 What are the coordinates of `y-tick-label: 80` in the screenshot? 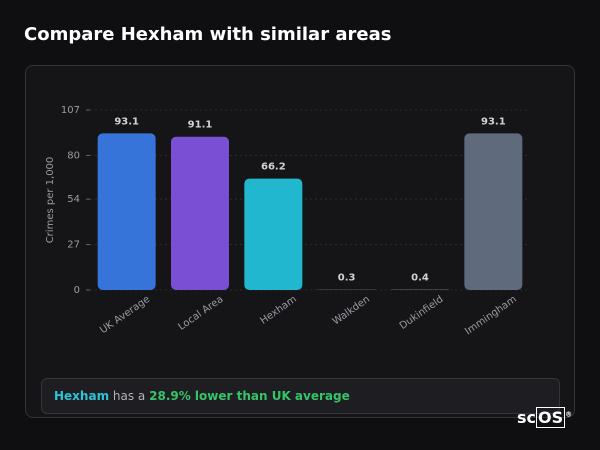 It's located at (73, 155).